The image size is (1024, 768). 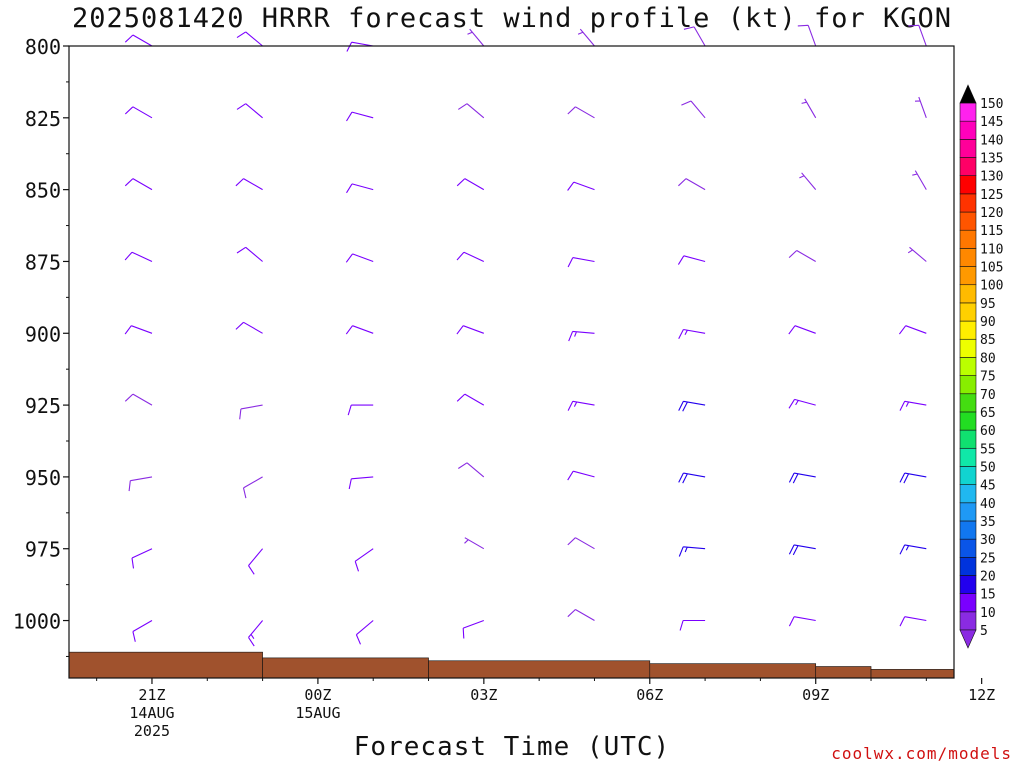 I want to click on colorbar-label: 60, so click(x=988, y=431).